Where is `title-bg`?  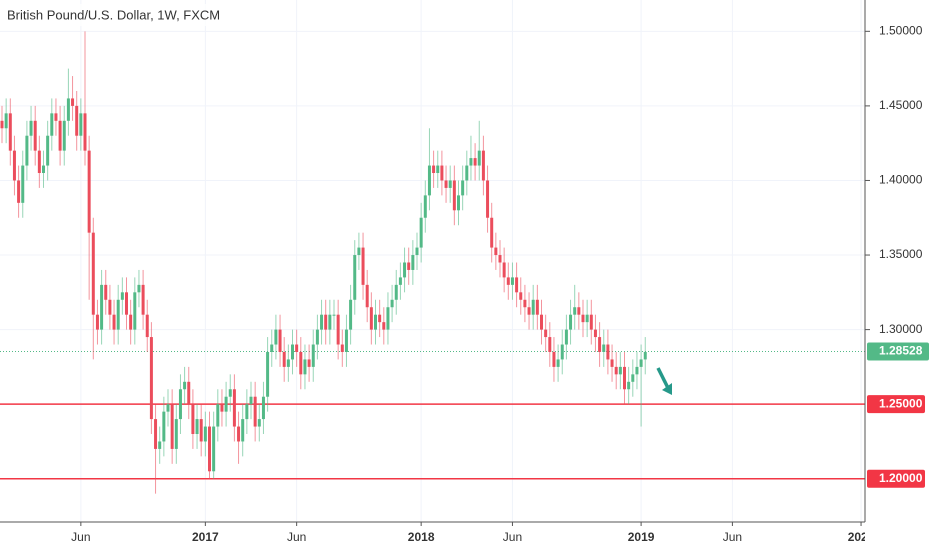
title-bg is located at coordinates (125, 15).